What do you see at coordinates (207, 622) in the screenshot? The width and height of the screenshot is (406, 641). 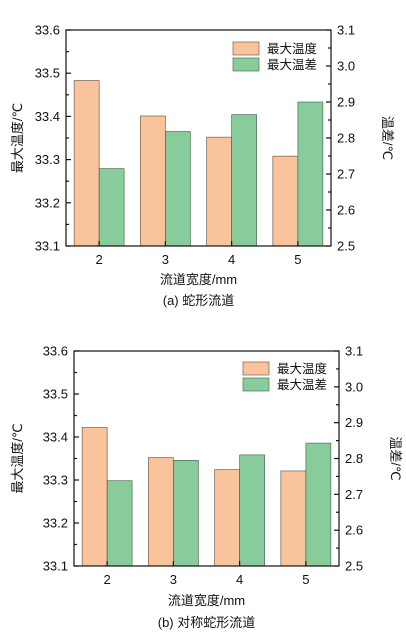 I see `chart-caption: (b) 对称蛇形流道` at bounding box center [207, 622].